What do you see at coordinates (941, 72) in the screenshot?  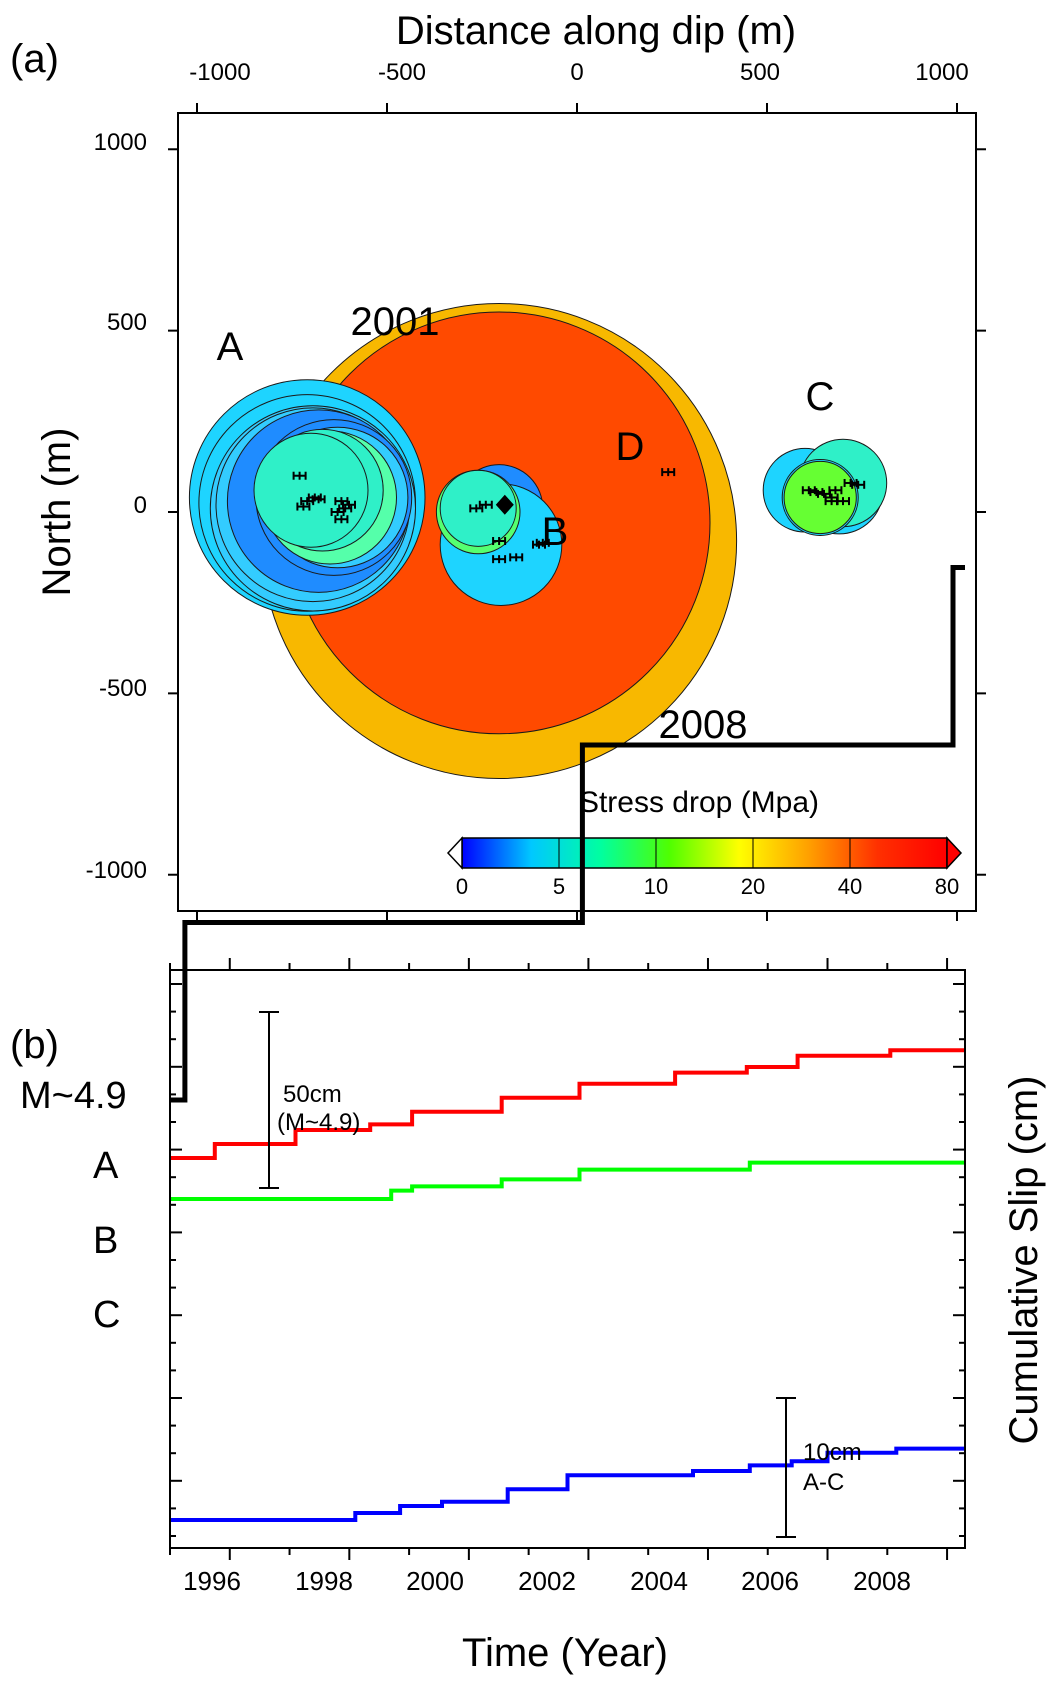 I see `panel-a-x-tick-label: 1000` at bounding box center [941, 72].